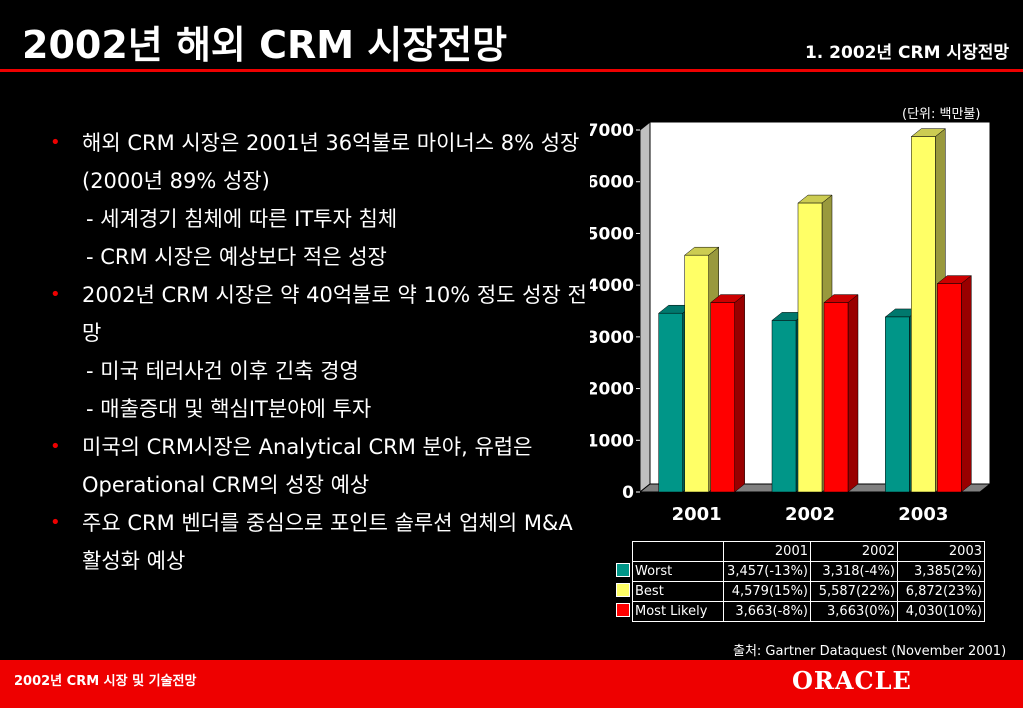 The height and width of the screenshot is (708, 1023). Describe the element at coordinates (623, 609) in the screenshot. I see `most-likely-legend-swatch` at that location.